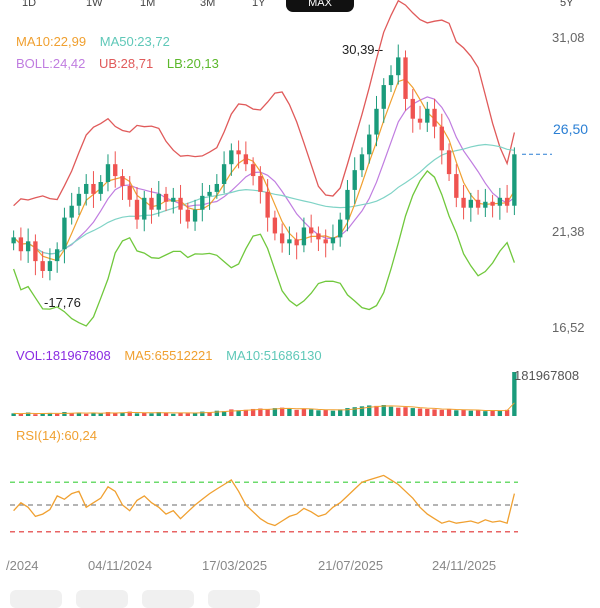 The image size is (600, 608). Describe the element at coordinates (22, 565) in the screenshot. I see `x-date-0: /2024` at that location.